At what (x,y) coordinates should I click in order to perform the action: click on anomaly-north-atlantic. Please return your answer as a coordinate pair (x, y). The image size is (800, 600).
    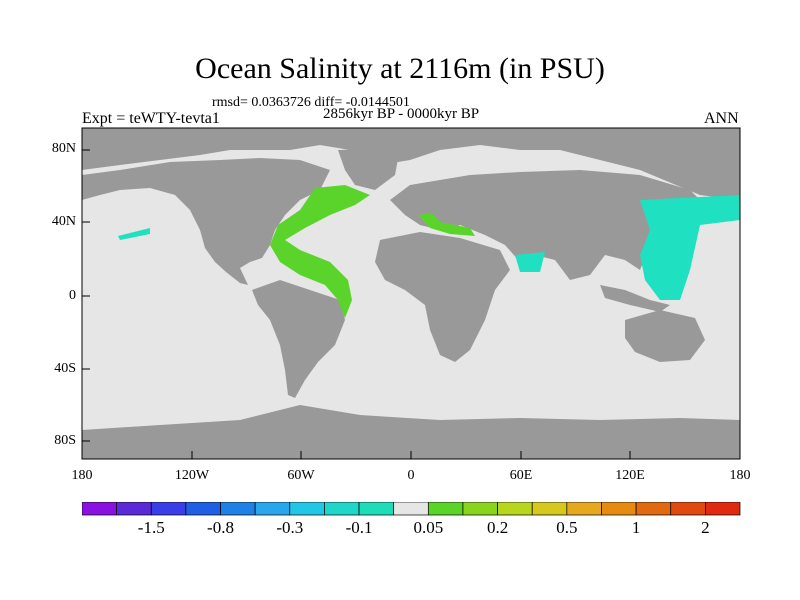
    Looking at the image, I should click on (320, 251).